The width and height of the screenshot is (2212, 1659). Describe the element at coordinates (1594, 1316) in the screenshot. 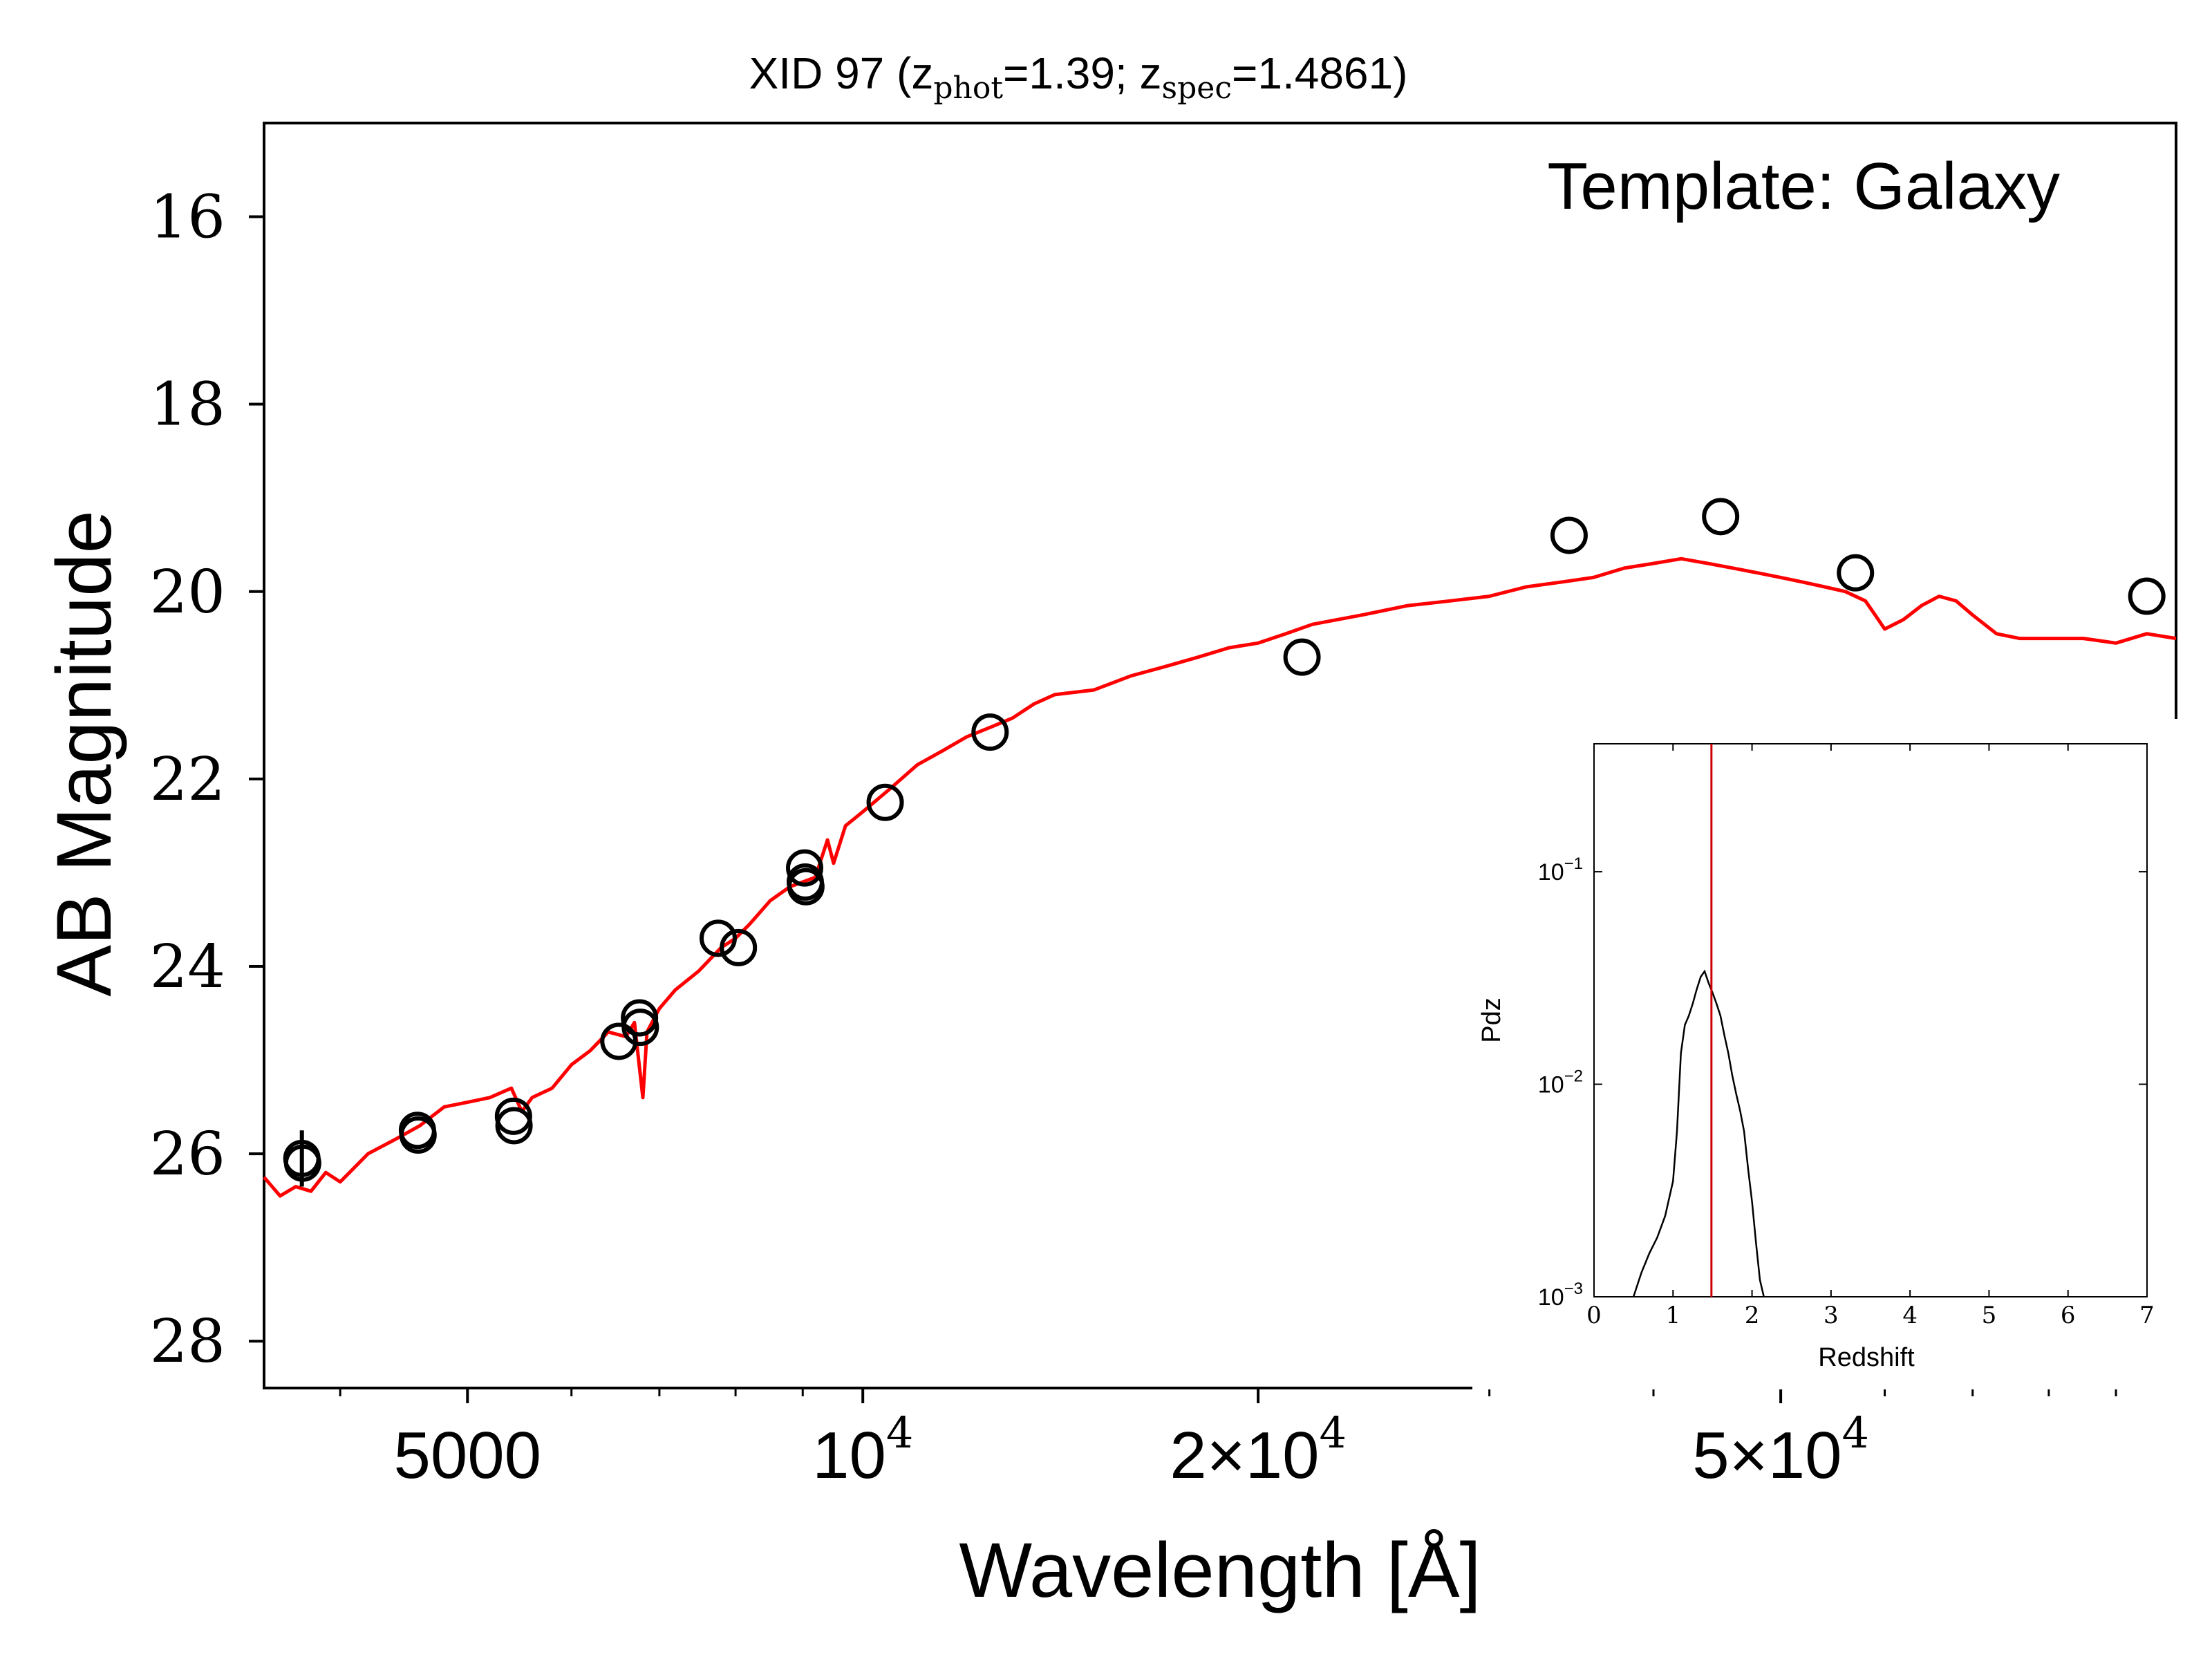

I see `inset-x-tick-label: 0` at that location.